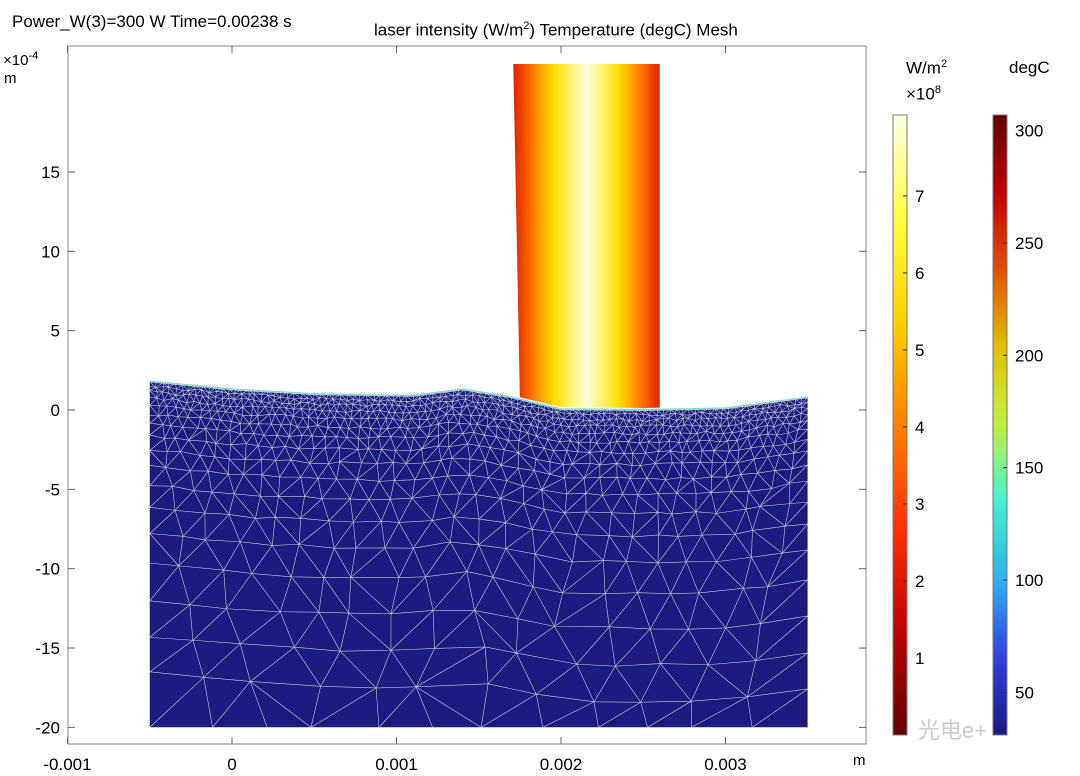  Describe the element at coordinates (919, 504) in the screenshot. I see `colorbar-tick-label: 3` at that location.